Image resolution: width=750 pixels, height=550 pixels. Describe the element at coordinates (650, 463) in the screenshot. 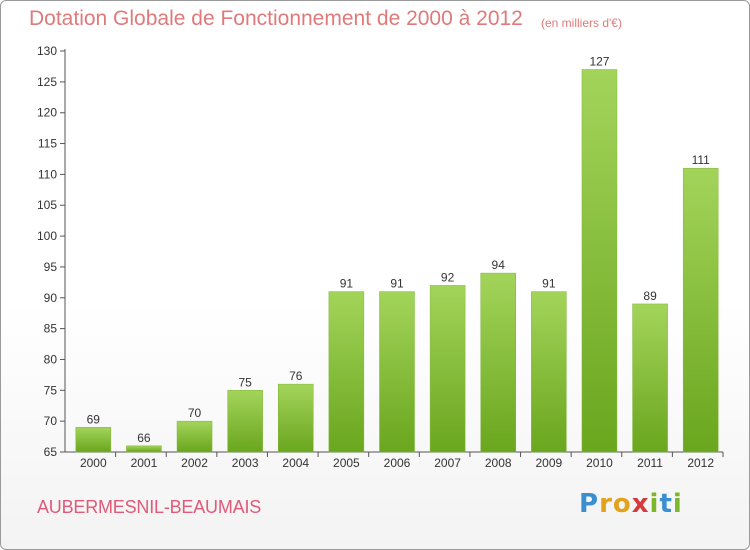

I see `x-tick-label: 2011` at that location.